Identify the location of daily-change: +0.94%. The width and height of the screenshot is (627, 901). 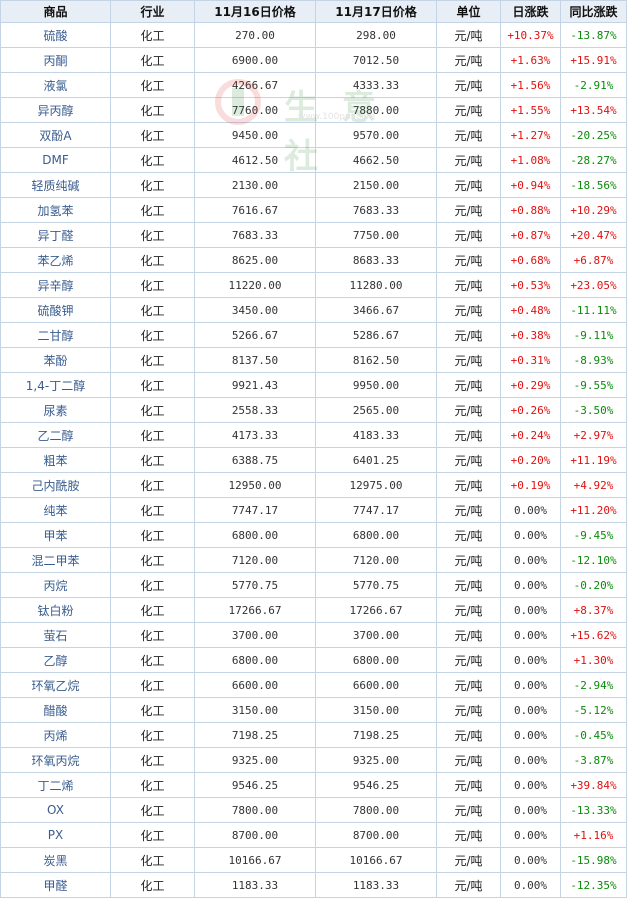
(530, 185).